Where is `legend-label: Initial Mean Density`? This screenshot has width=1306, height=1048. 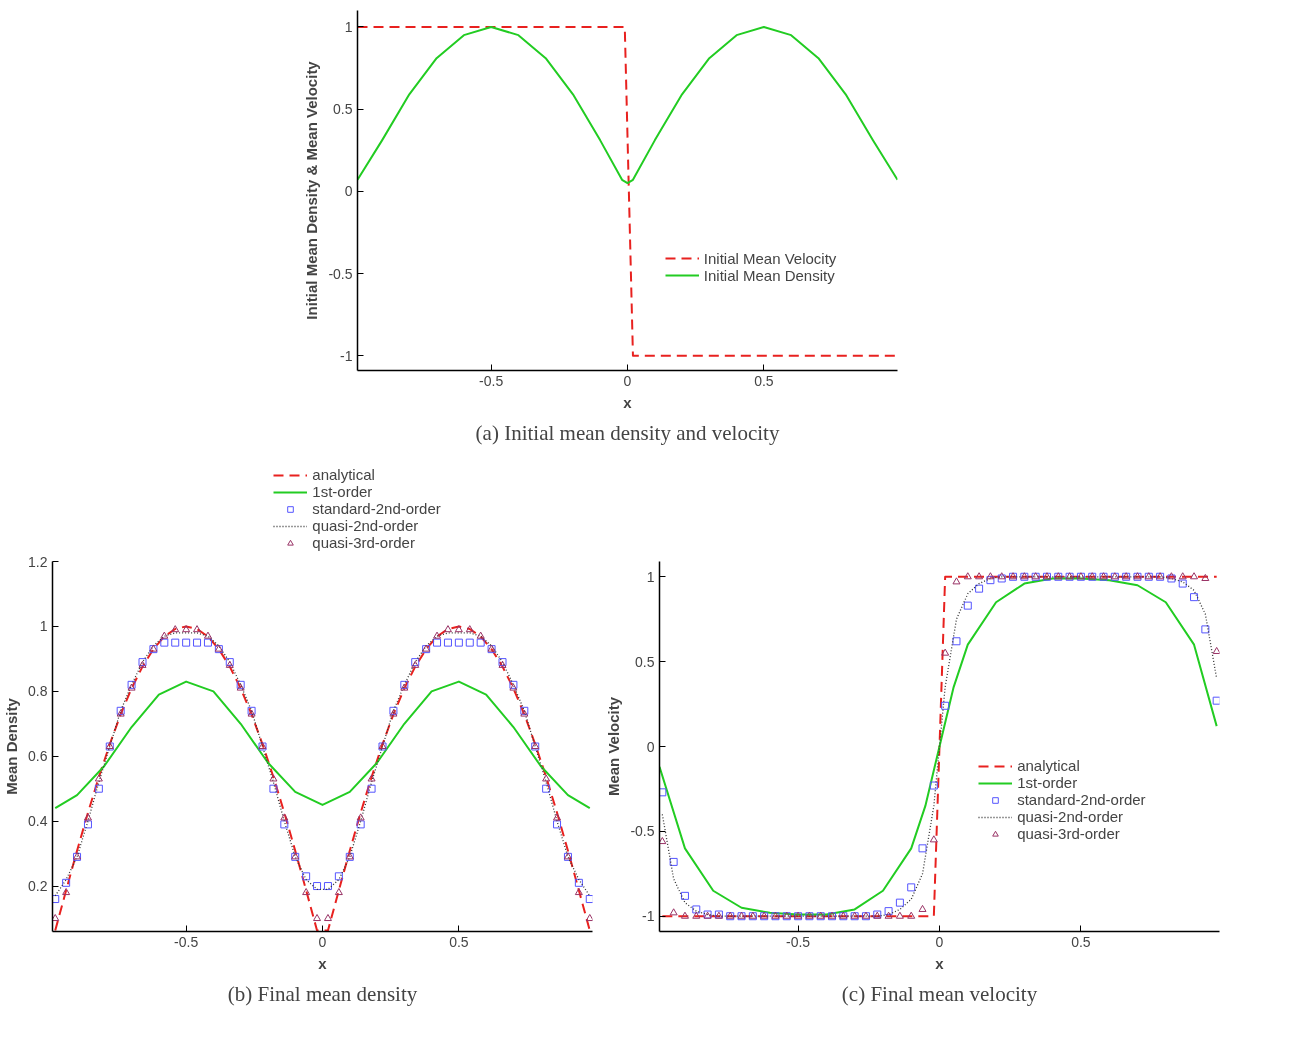 legend-label: Initial Mean Density is located at coordinates (769, 275).